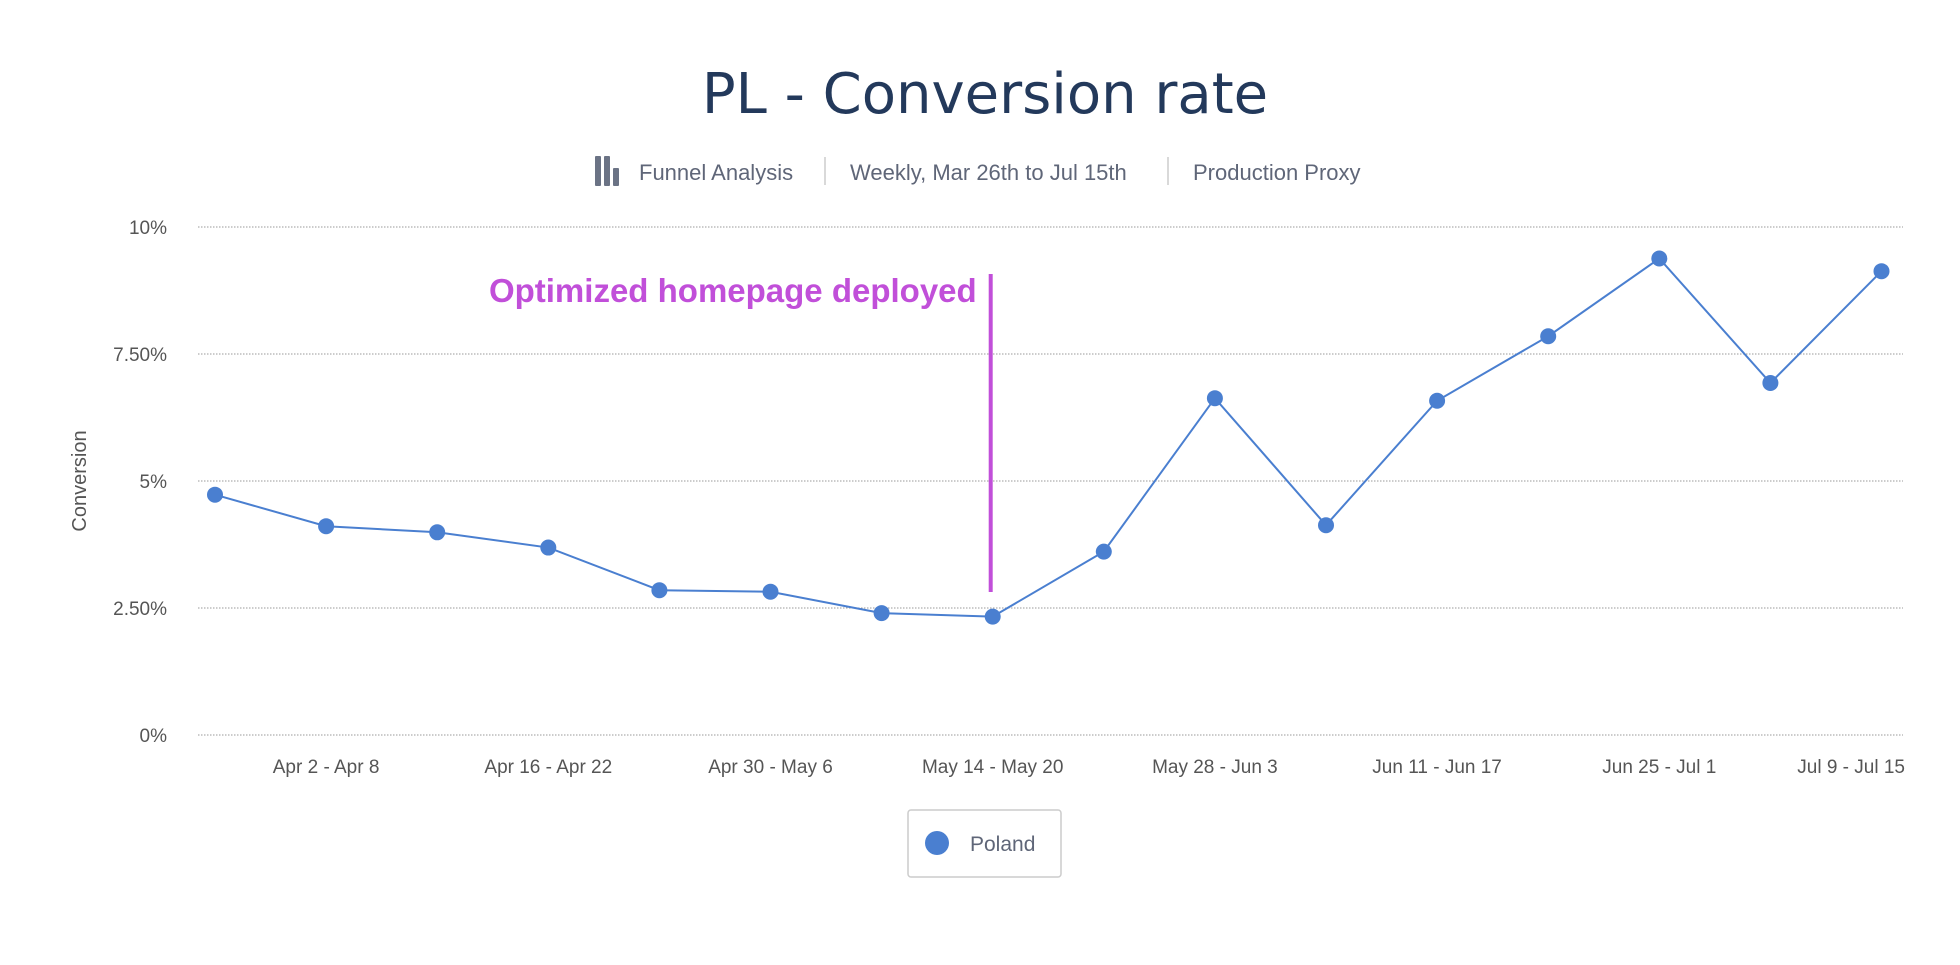  What do you see at coordinates (937, 843) in the screenshot?
I see `legend-marker-poland` at bounding box center [937, 843].